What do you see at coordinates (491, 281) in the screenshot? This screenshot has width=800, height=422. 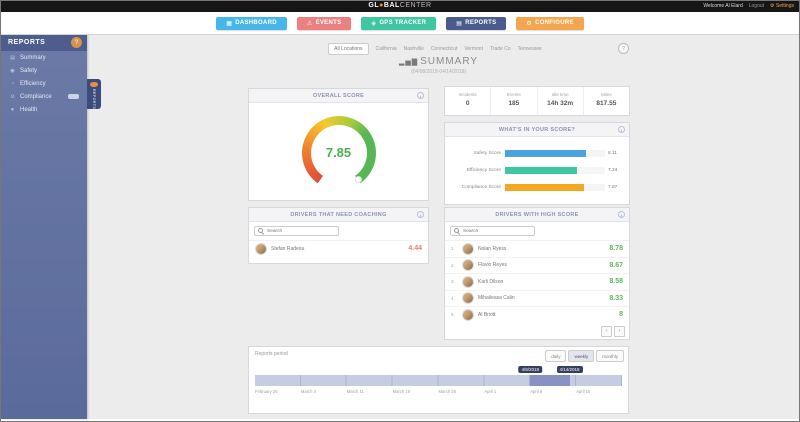 I see `driver-name: Karli Dilson` at bounding box center [491, 281].